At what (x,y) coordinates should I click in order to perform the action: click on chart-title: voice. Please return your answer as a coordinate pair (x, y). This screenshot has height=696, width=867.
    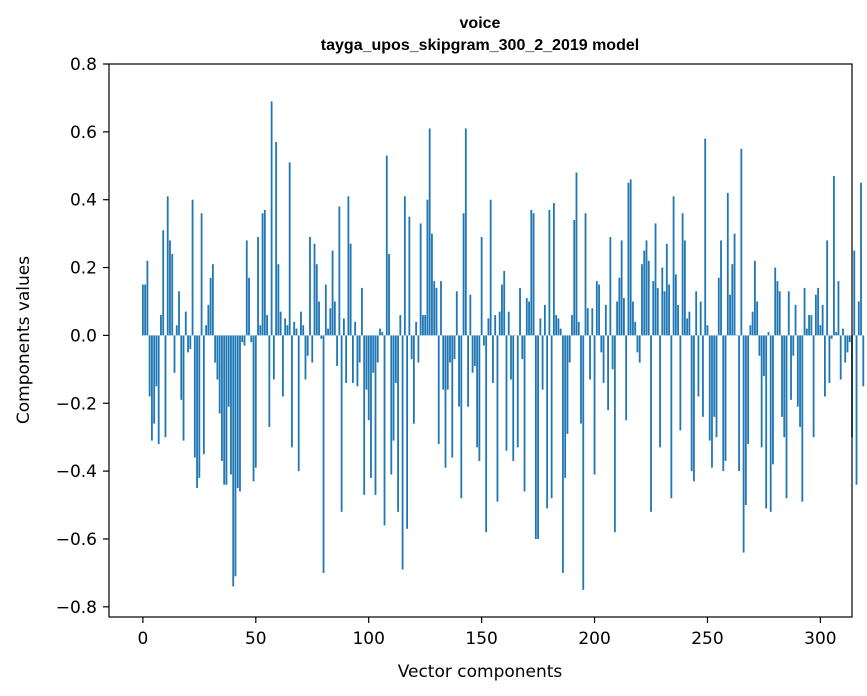
    Looking at the image, I should click on (480, 23).